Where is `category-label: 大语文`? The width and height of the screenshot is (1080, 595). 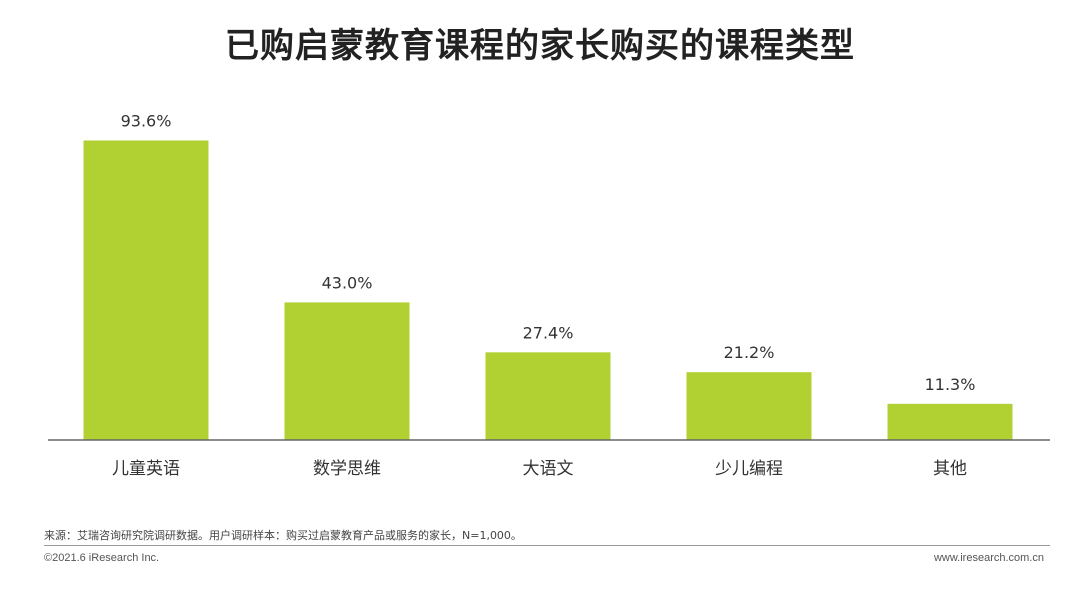
category-label: 大语文 is located at coordinates (548, 469).